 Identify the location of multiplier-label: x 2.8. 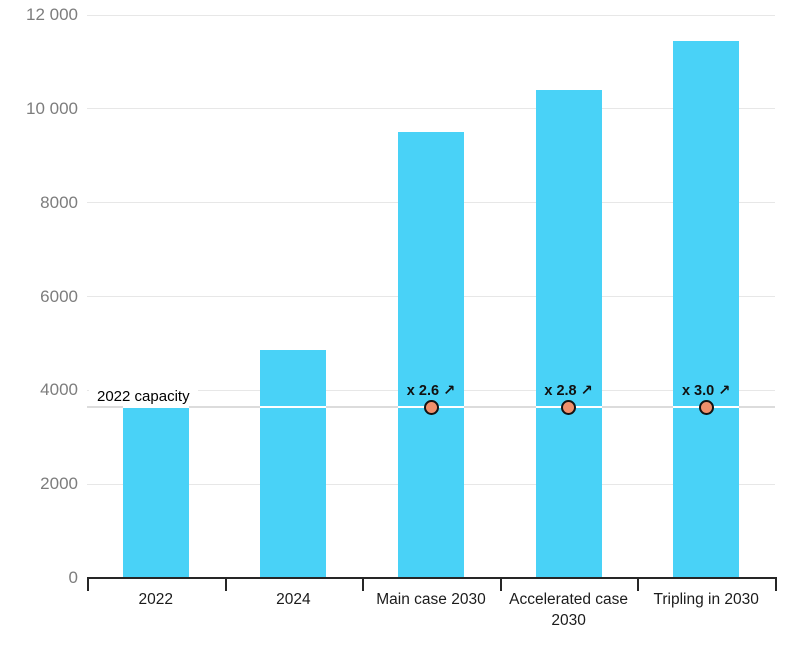
(562, 390).